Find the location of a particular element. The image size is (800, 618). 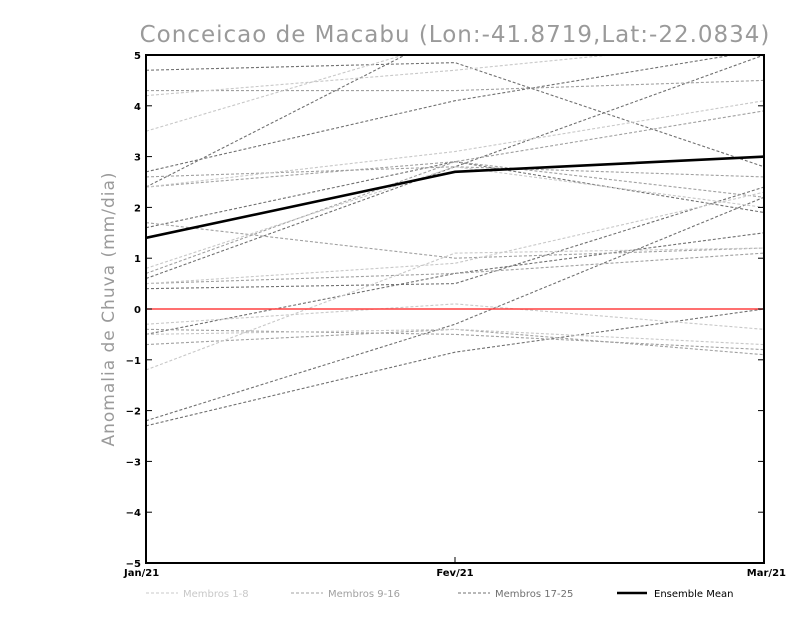

y-axis-label: Anomalia de Chuva (mm/dia) is located at coordinates (109, 308).